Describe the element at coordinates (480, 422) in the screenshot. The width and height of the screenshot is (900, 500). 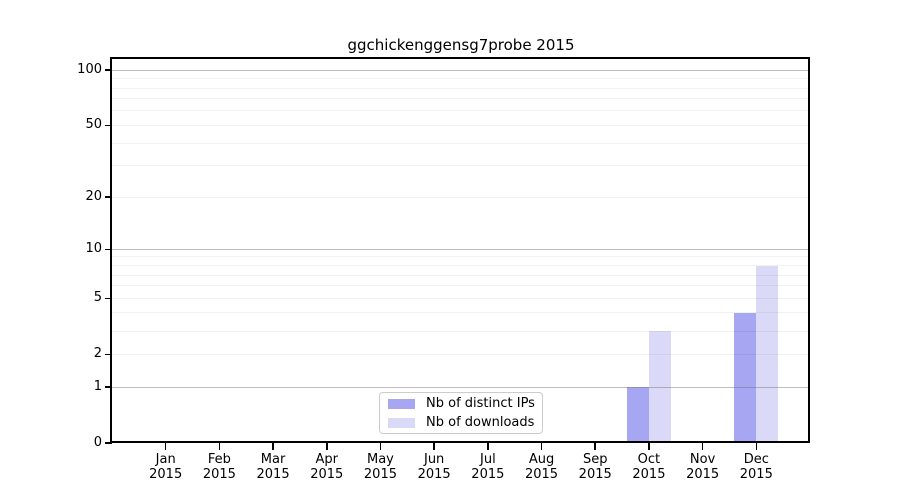
I see `legend-label-downloads: Nb of downloads` at that location.